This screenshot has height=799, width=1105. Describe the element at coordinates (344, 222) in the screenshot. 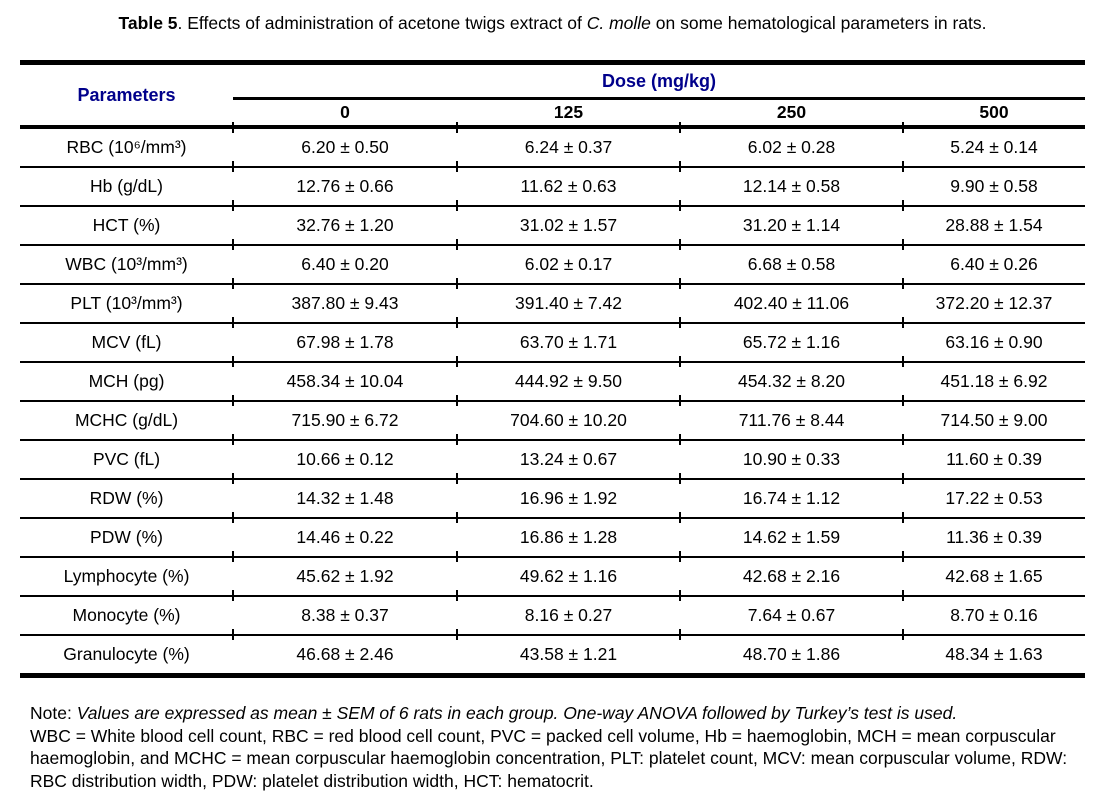

I see `value-cell: 32.76 ± 1.20` at that location.